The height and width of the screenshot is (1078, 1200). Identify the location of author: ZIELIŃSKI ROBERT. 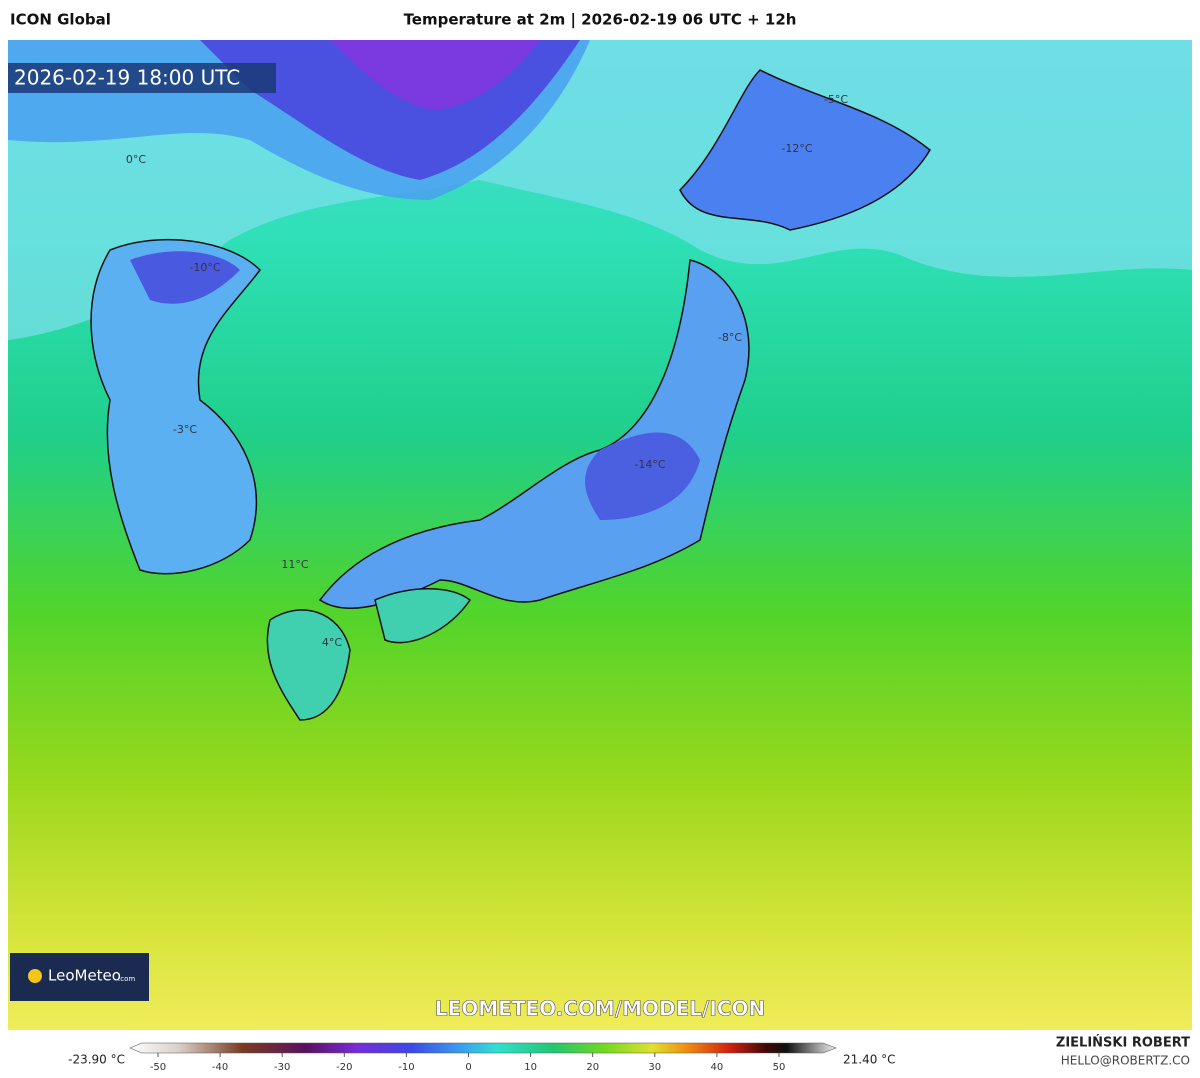
(1123, 1043).